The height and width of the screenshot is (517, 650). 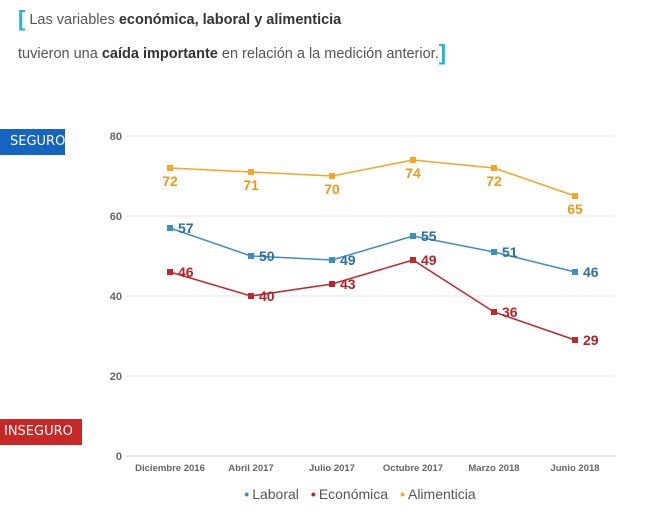 I want to click on y-tick-label: 0, so click(x=119, y=457).